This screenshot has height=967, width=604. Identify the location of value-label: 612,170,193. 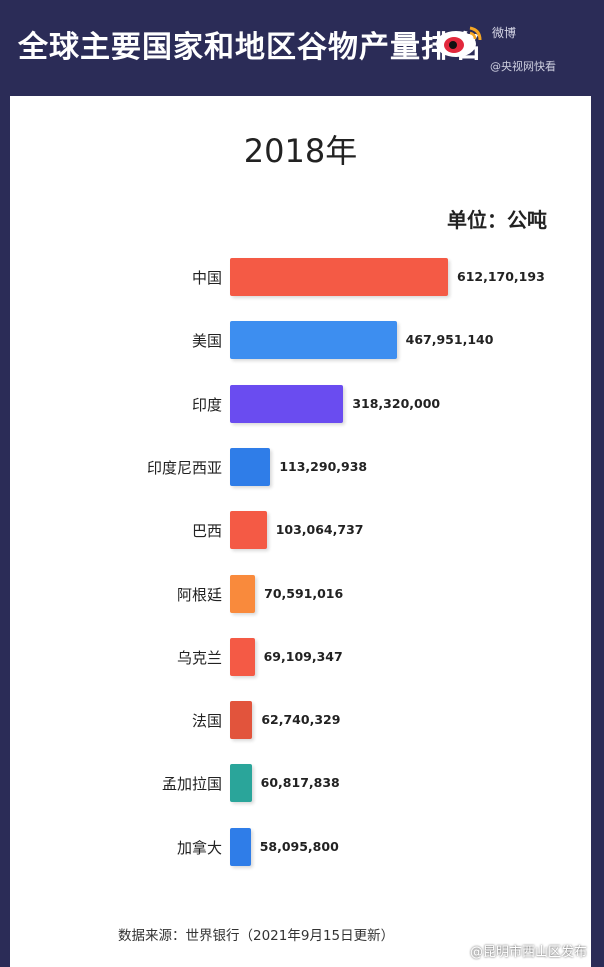
(501, 276).